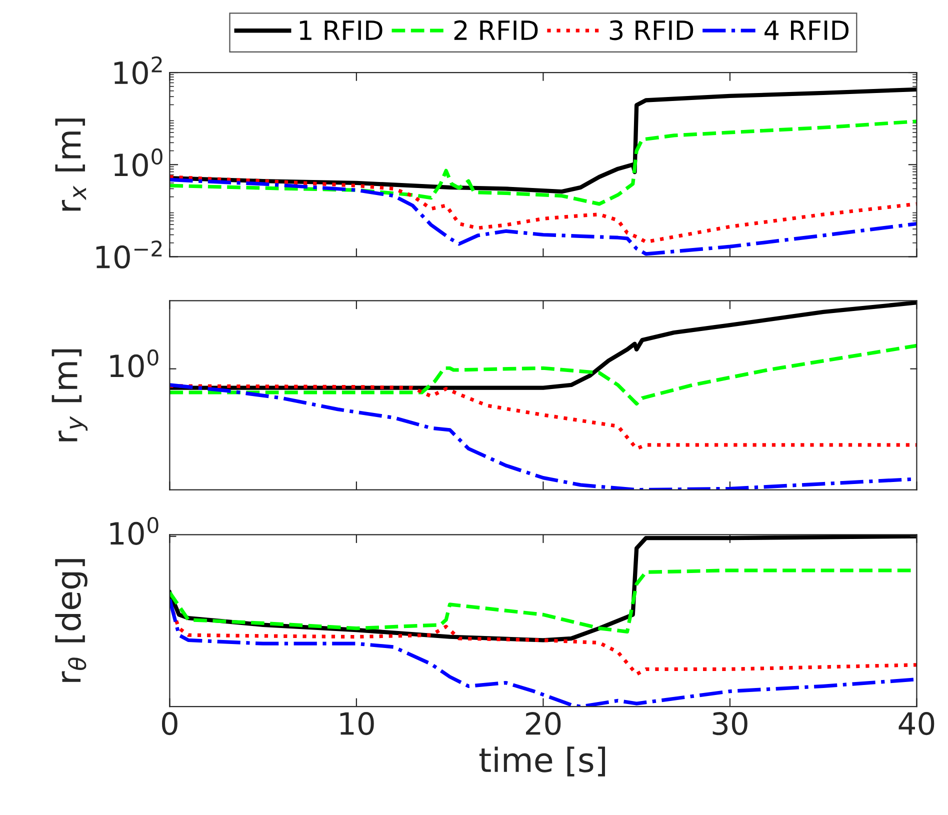 Image resolution: width=948 pixels, height=815 pixels. Describe the element at coordinates (70, 164) in the screenshot. I see `y-axis-title: r$_{x}$ [m]` at that location.